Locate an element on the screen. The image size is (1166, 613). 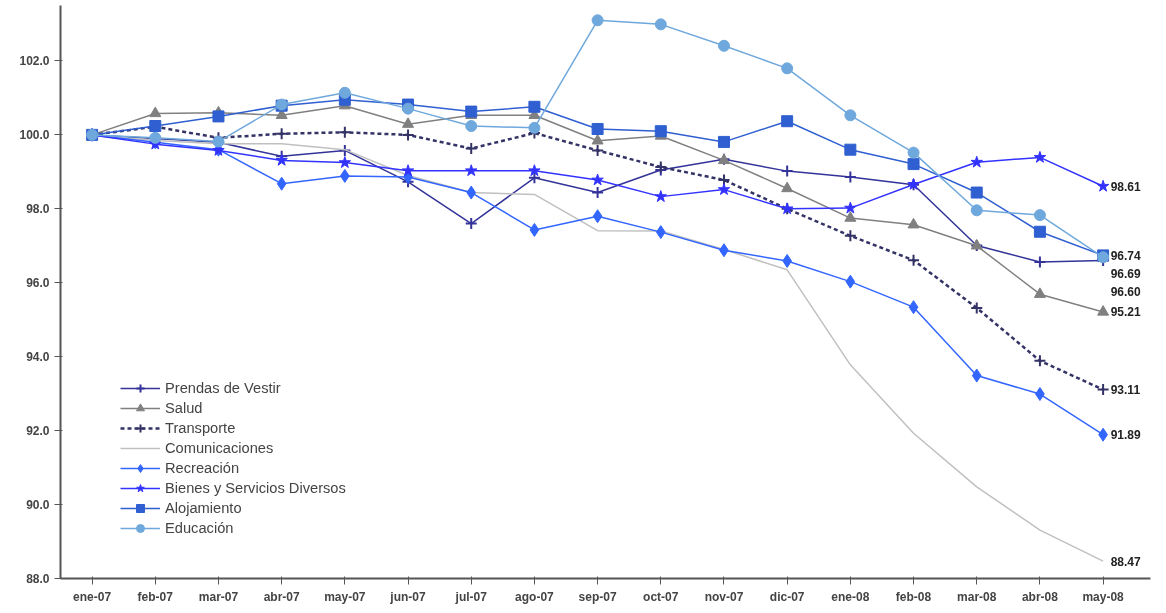
y-tick-label: 100.0 is located at coordinates (34, 135).